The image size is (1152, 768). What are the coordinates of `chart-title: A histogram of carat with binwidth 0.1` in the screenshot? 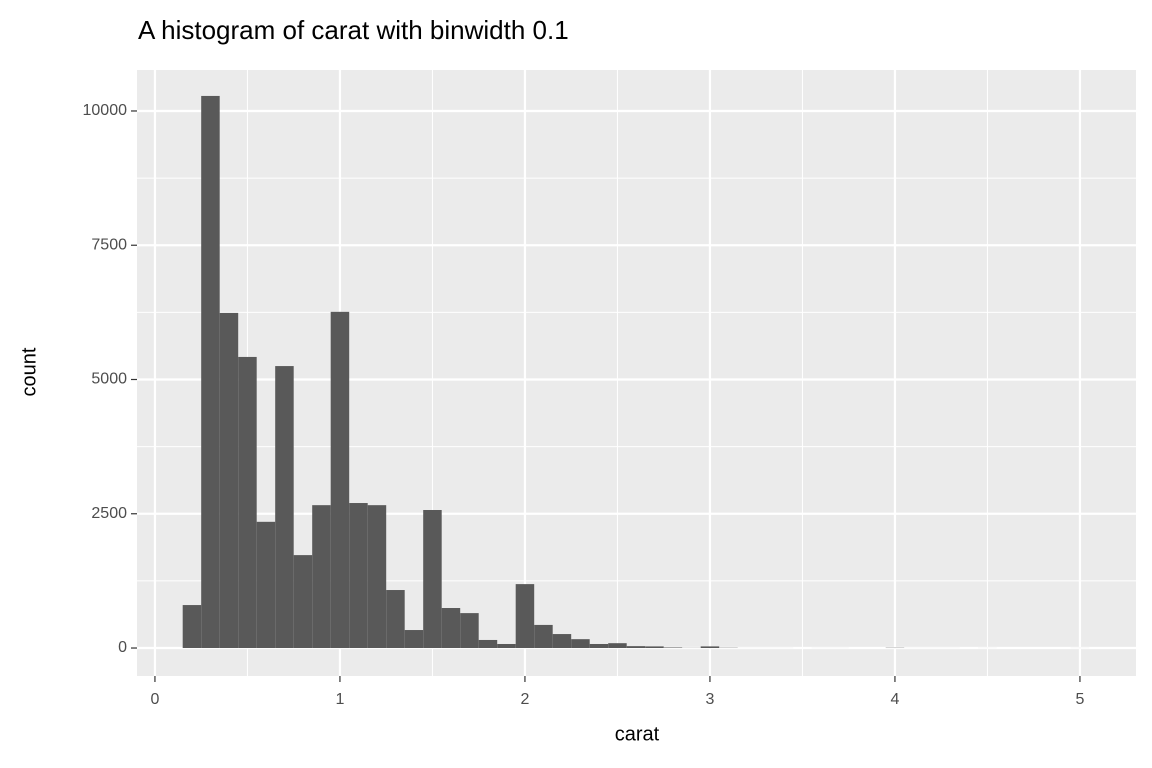 It's located at (353, 30).